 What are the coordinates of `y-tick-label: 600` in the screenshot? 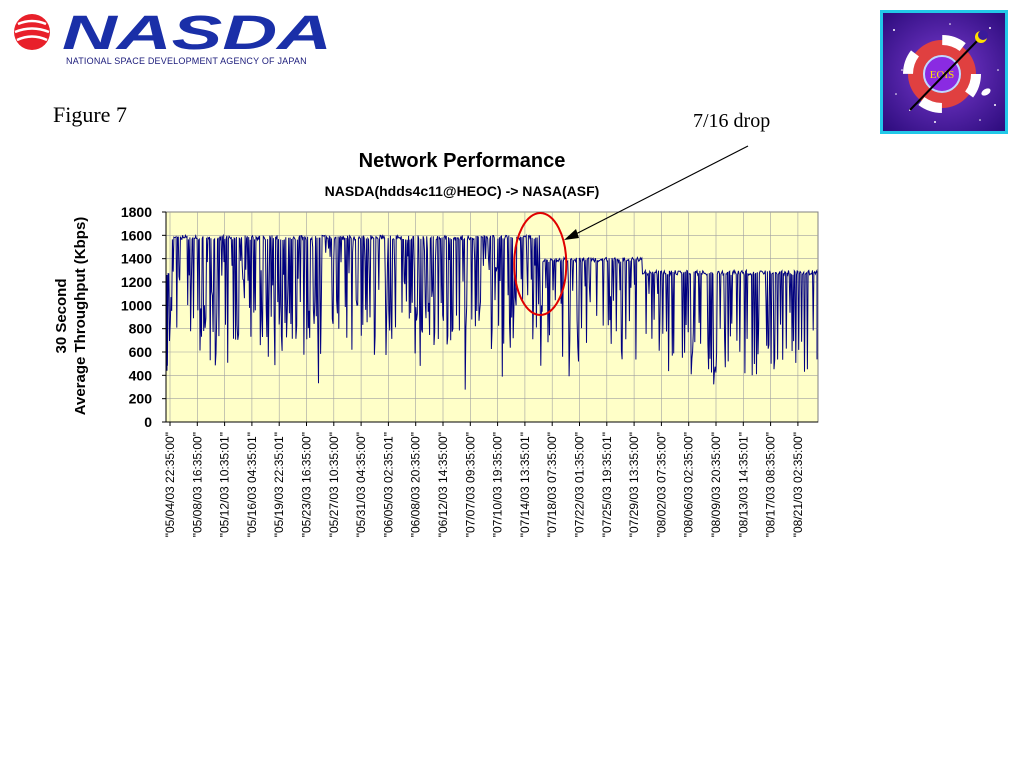 It's located at (141, 352).